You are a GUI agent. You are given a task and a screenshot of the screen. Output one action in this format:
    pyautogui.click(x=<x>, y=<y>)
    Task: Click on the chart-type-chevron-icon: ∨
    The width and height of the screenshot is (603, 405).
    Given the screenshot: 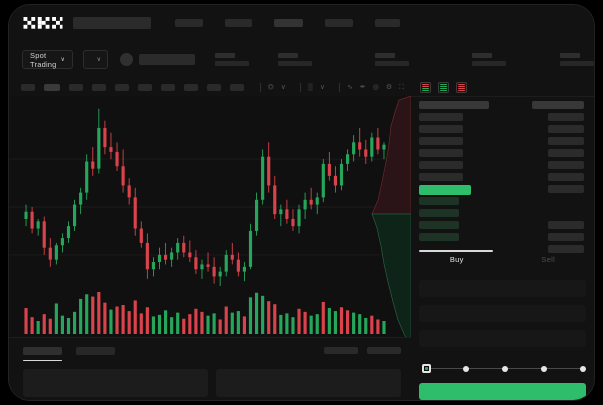 What is the action you would take?
    pyautogui.click(x=322, y=87)
    